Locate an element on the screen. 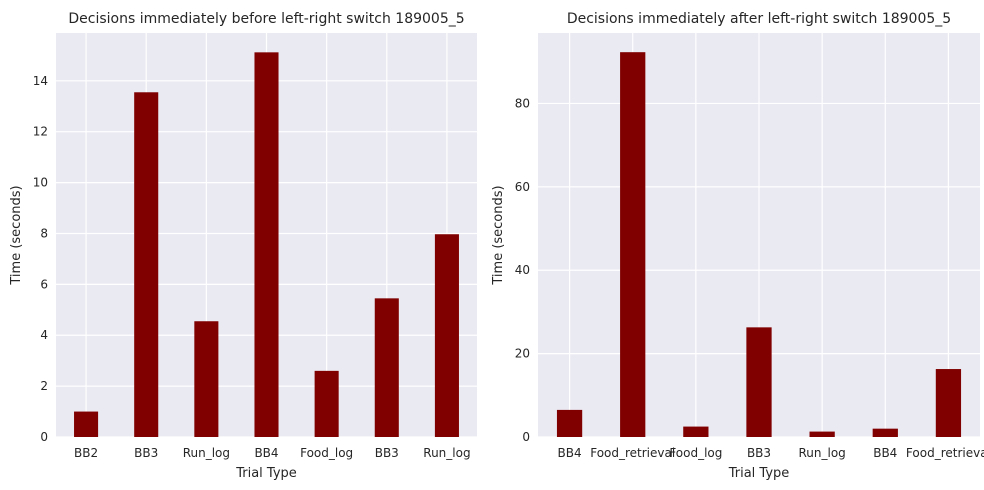 The height and width of the screenshot is (490, 984). y-tick-label: 12 is located at coordinates (40, 132).